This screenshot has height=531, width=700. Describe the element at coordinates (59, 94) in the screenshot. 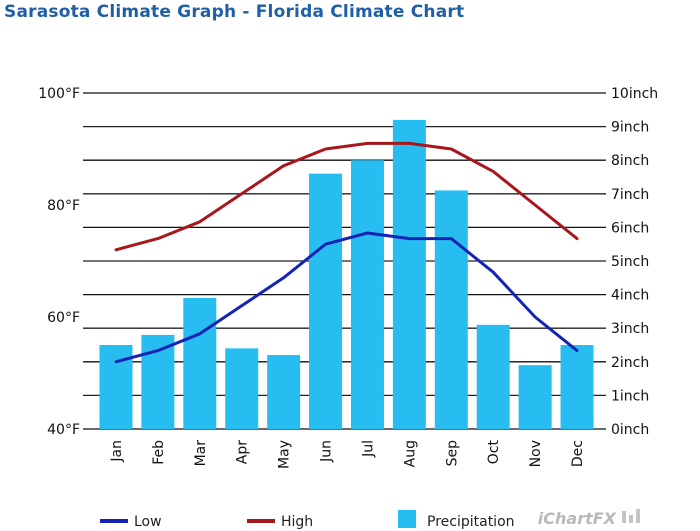

I see `left-tick-label: 100°F` at that location.